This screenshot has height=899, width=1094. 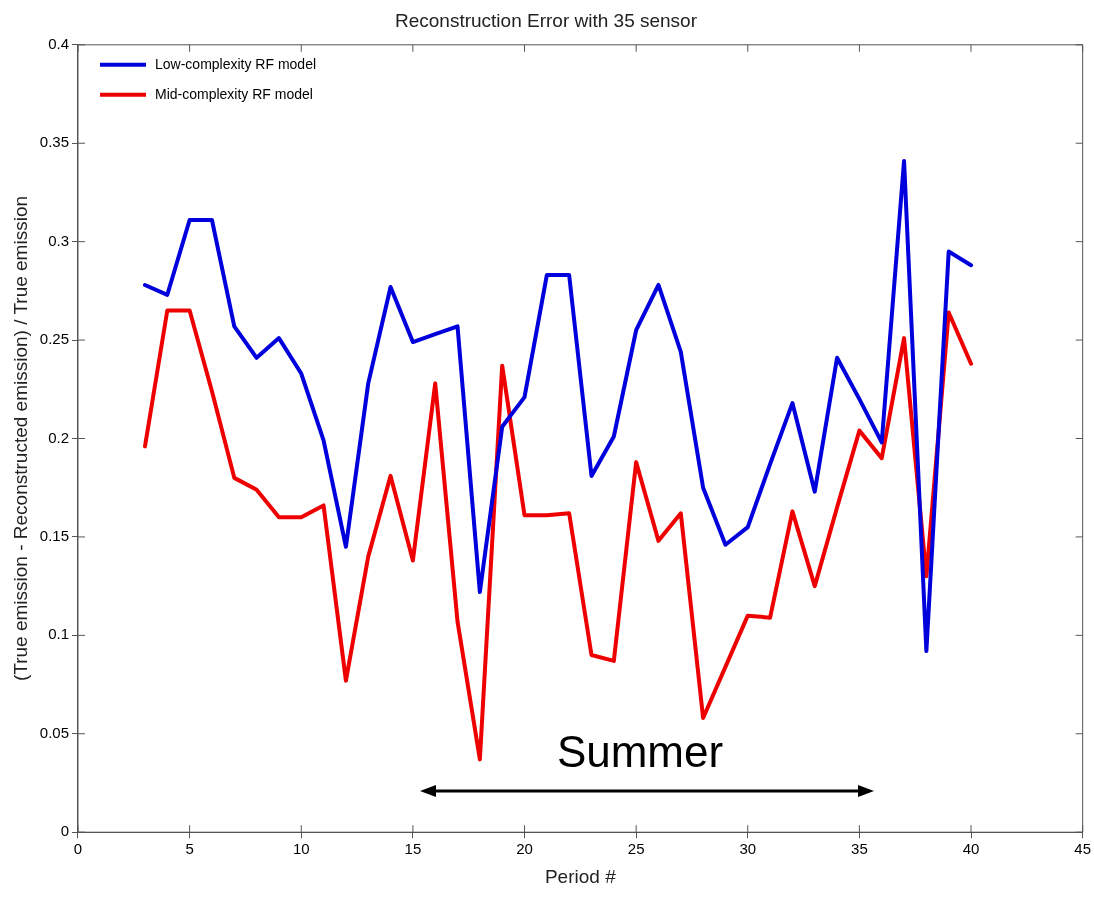 What do you see at coordinates (58, 437) in the screenshot?
I see `y-tick-label: 0.2` at bounding box center [58, 437].